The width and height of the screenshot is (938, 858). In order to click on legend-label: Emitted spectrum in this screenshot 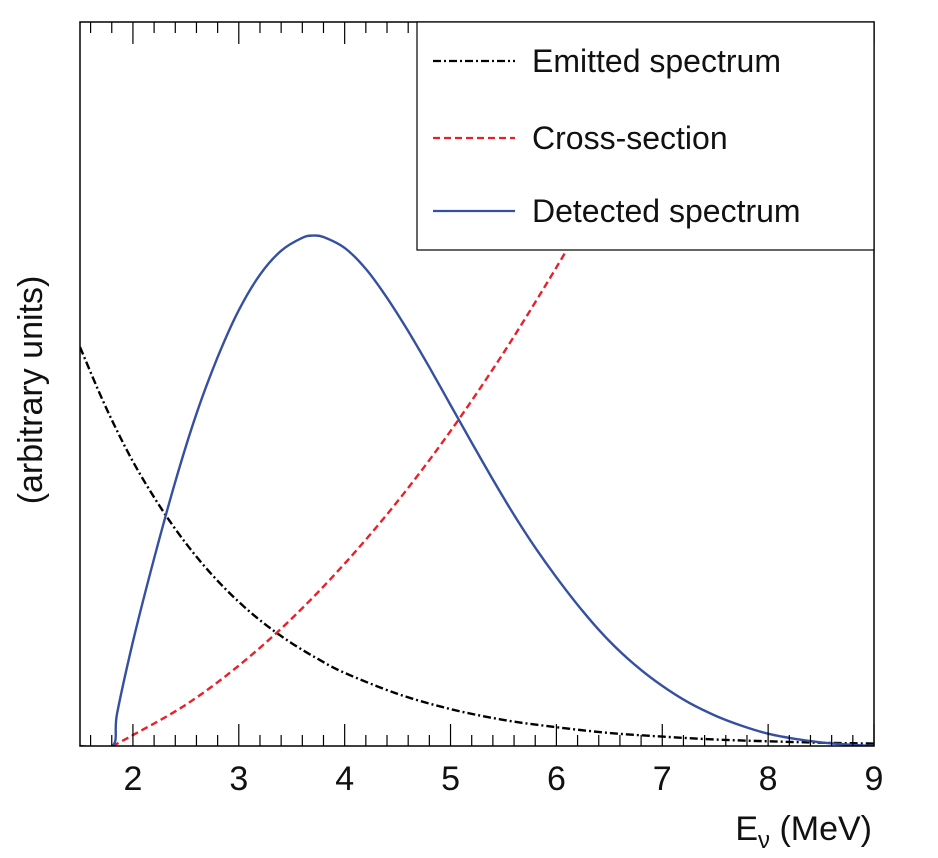, I will do `click(656, 61)`.